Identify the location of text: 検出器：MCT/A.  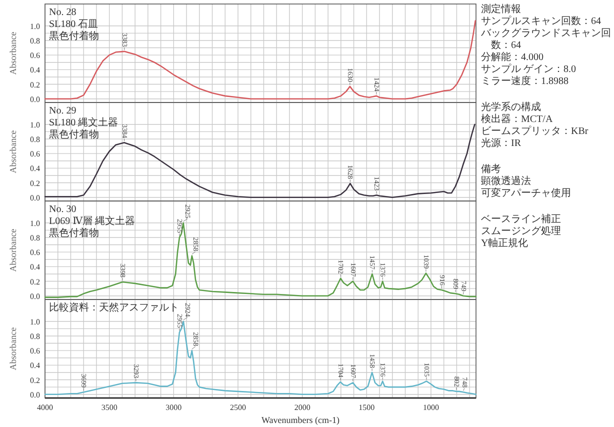
(517, 119).